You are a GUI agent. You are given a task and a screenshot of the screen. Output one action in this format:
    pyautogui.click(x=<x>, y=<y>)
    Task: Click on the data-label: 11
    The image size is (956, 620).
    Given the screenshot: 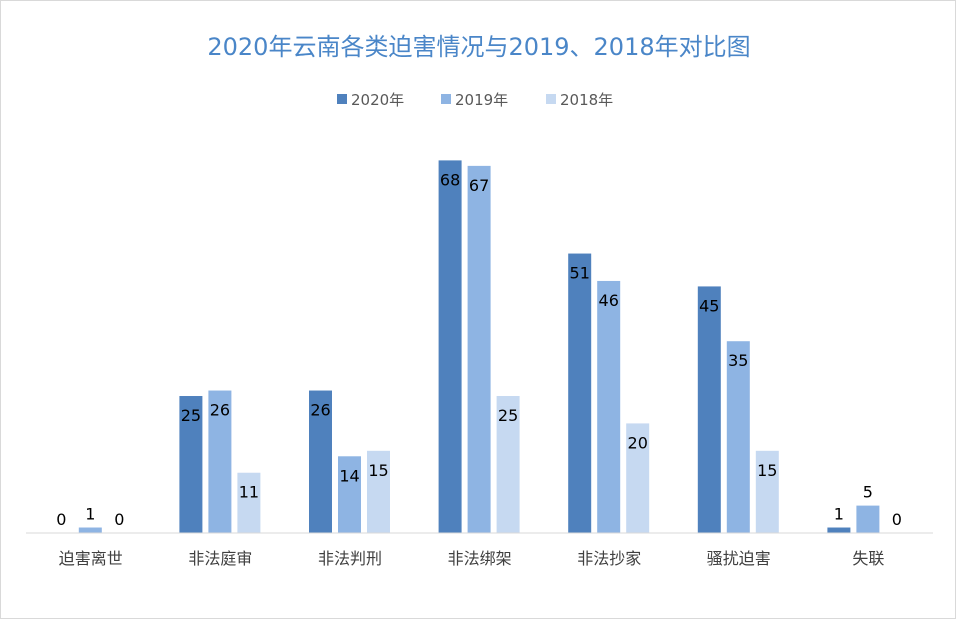 What is the action you would take?
    pyautogui.click(x=249, y=492)
    